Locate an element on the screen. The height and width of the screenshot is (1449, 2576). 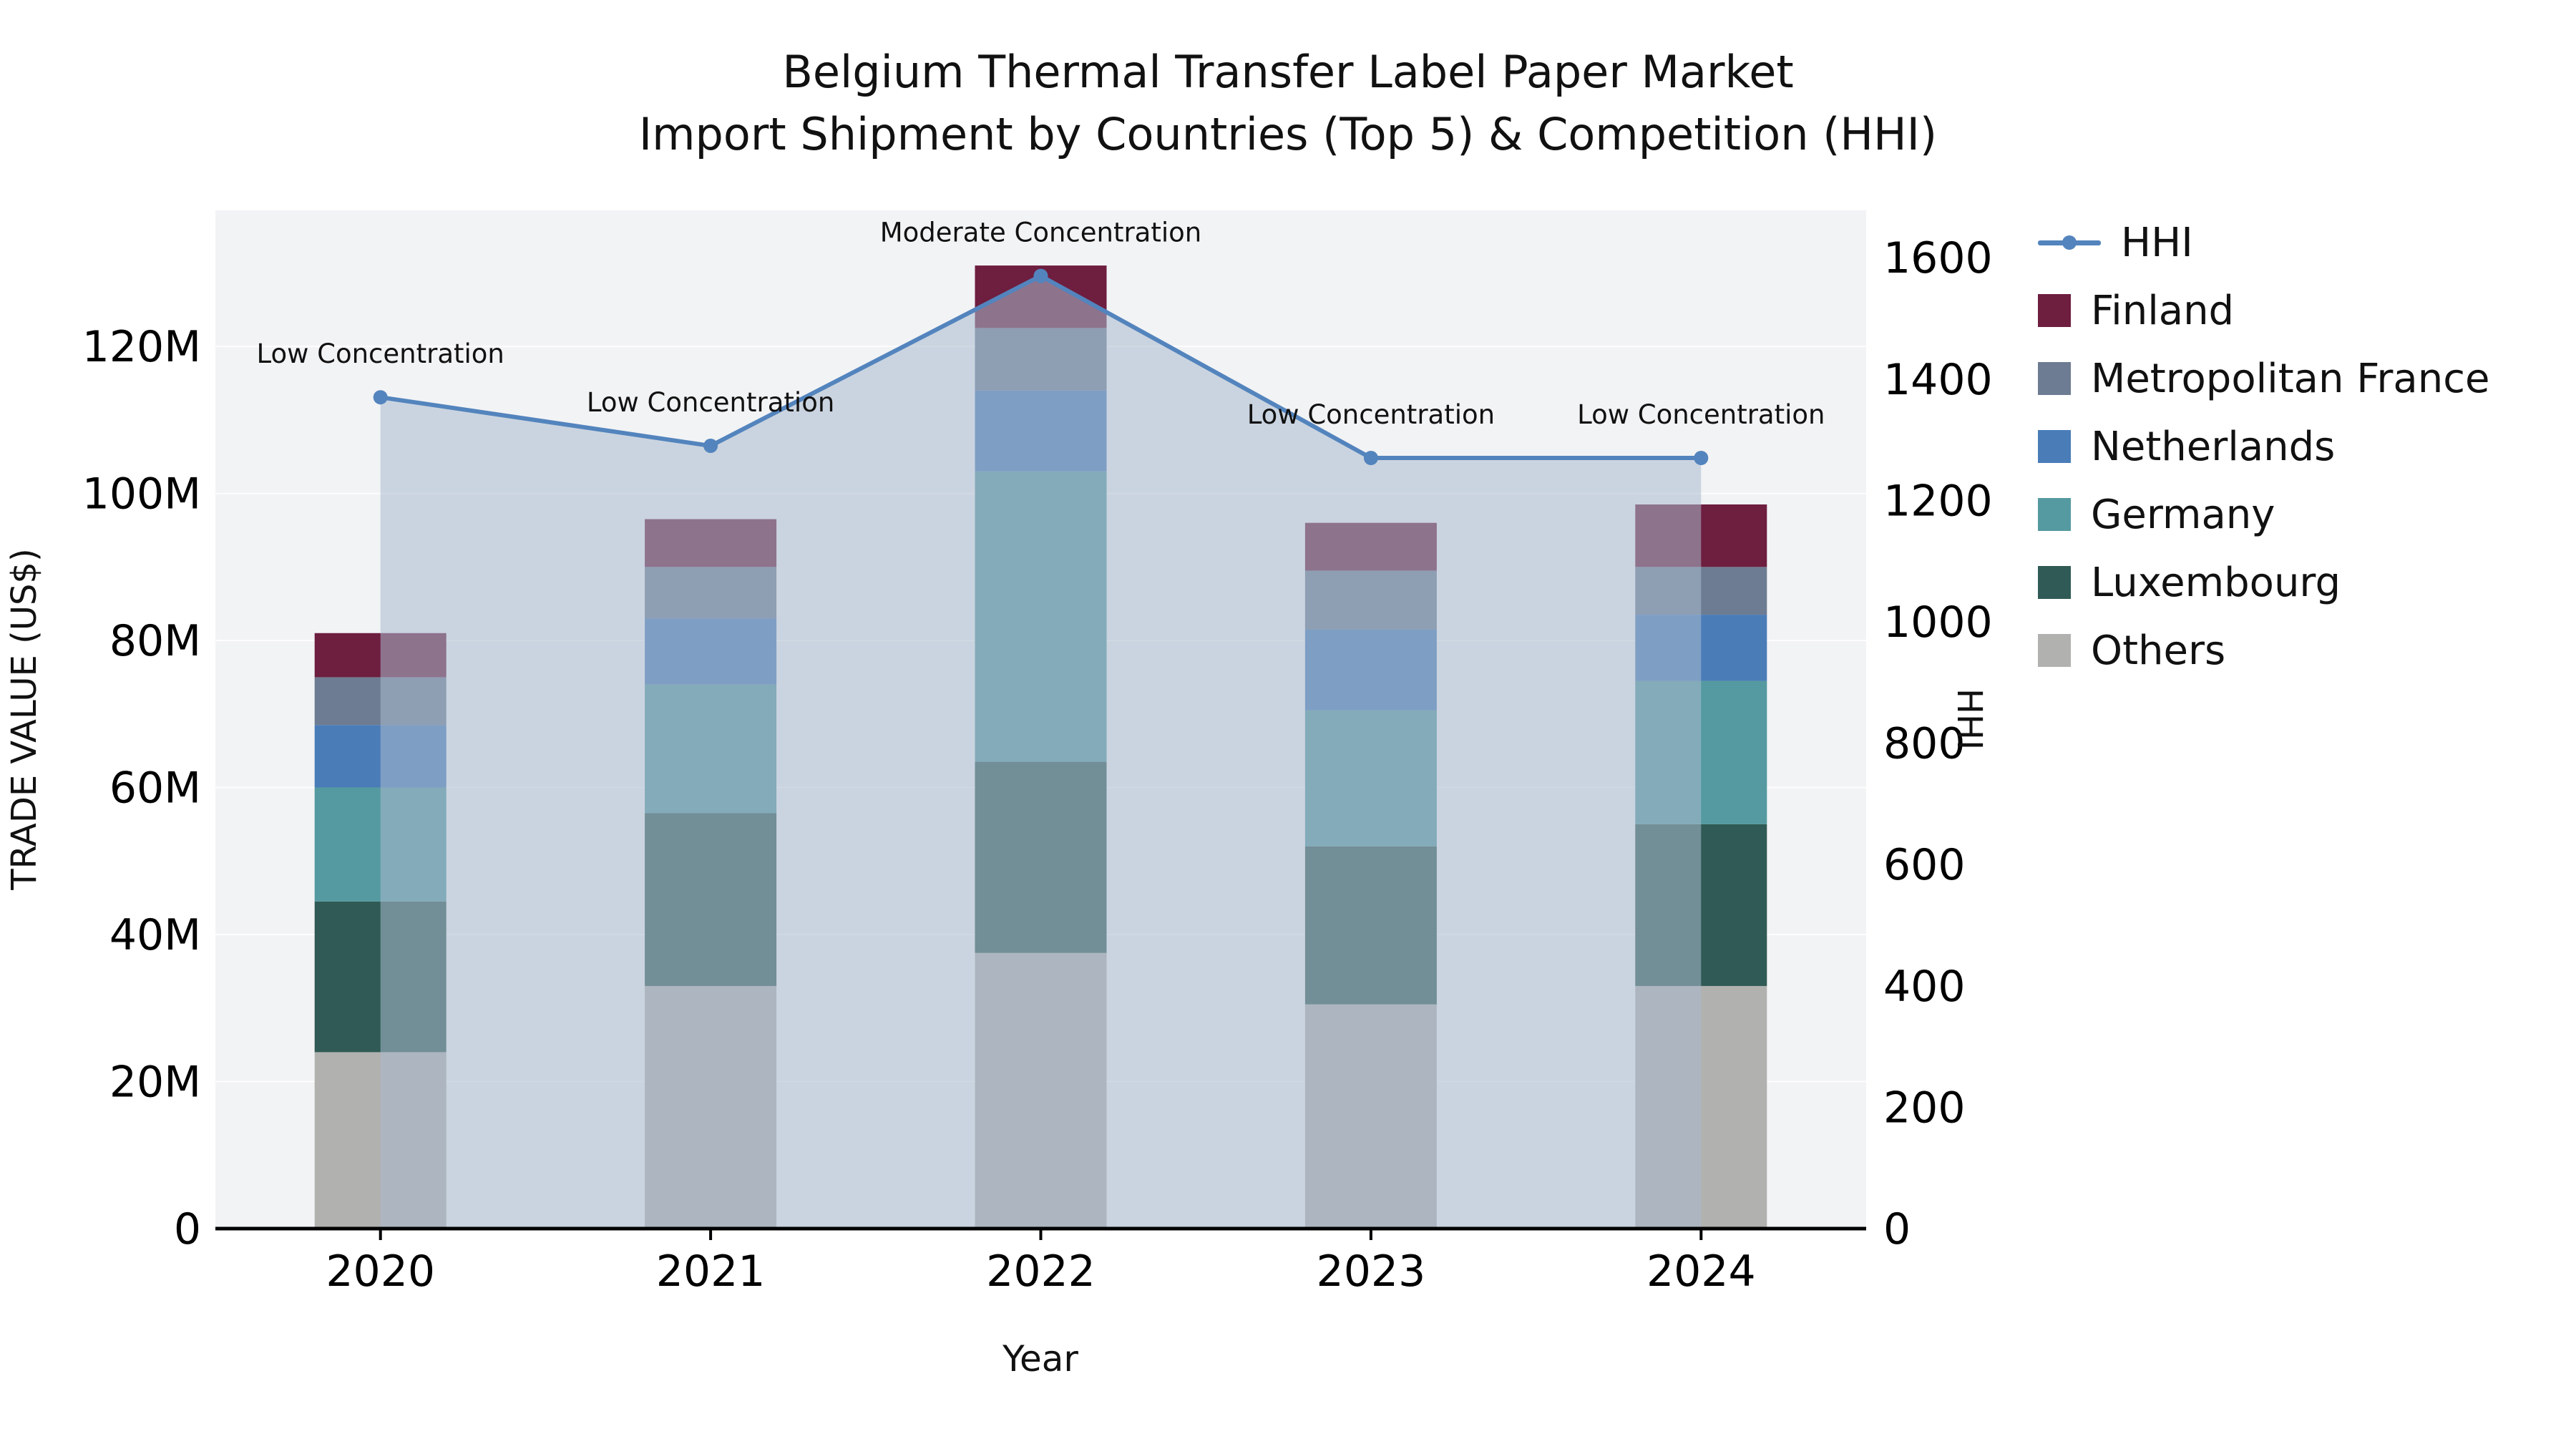
legend-item-luxembourg: Luxembourg is located at coordinates (2263, 582).